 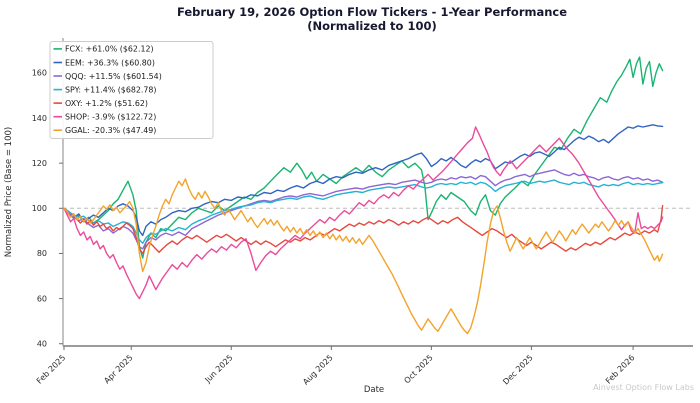 I want to click on y-axis-label: Normalized Price (Base = 100), so click(x=9, y=192).